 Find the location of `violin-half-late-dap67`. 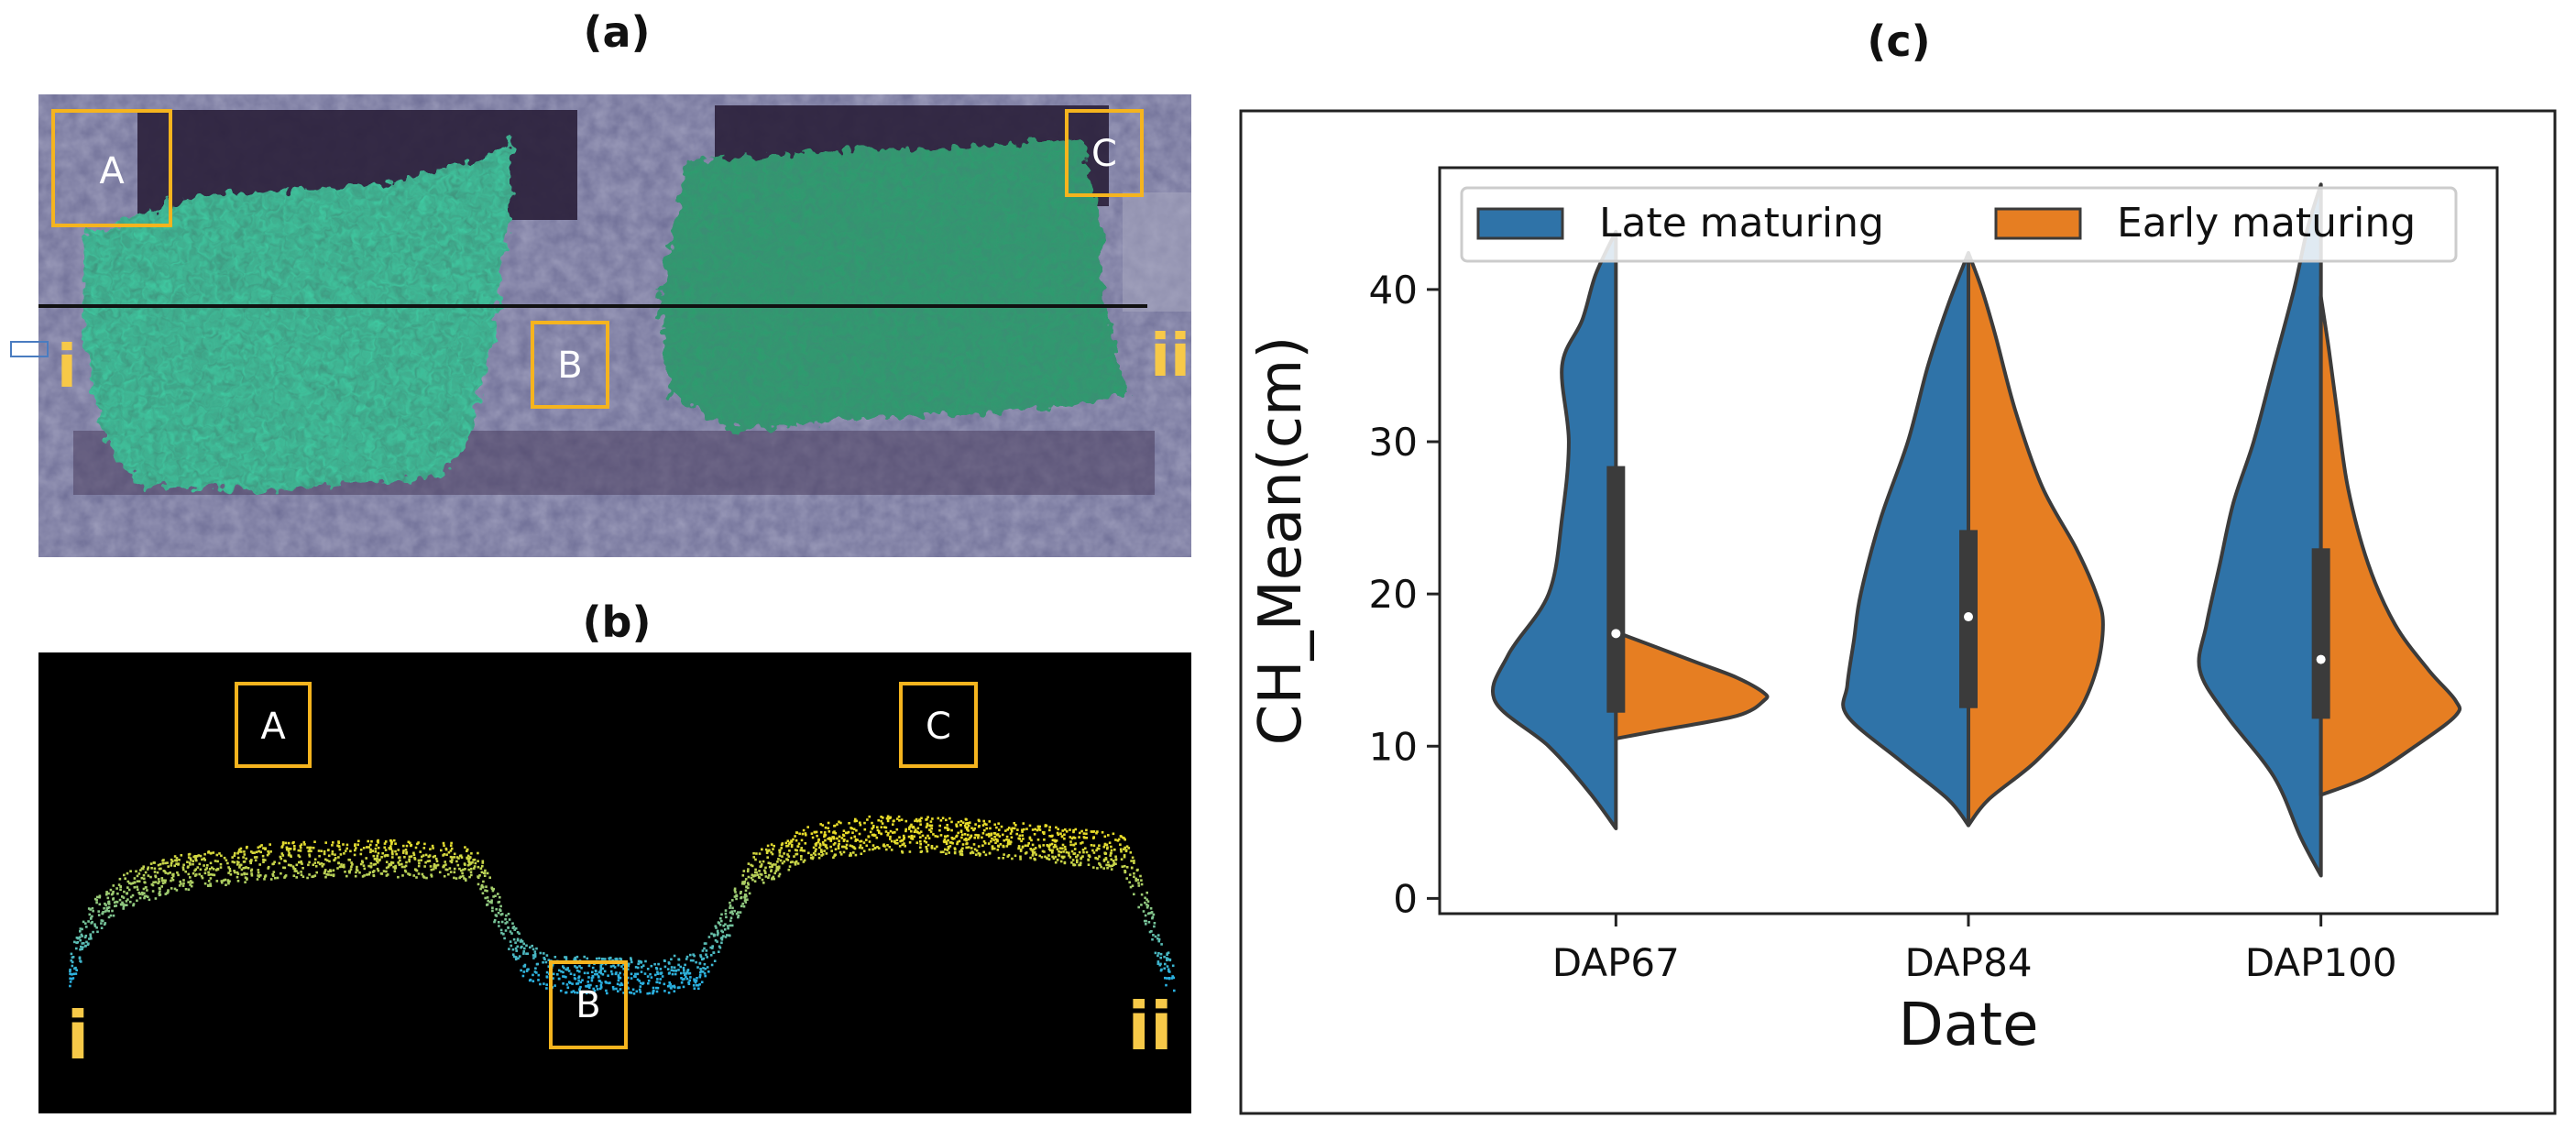

violin-half-late-dap67 is located at coordinates (1554, 529).